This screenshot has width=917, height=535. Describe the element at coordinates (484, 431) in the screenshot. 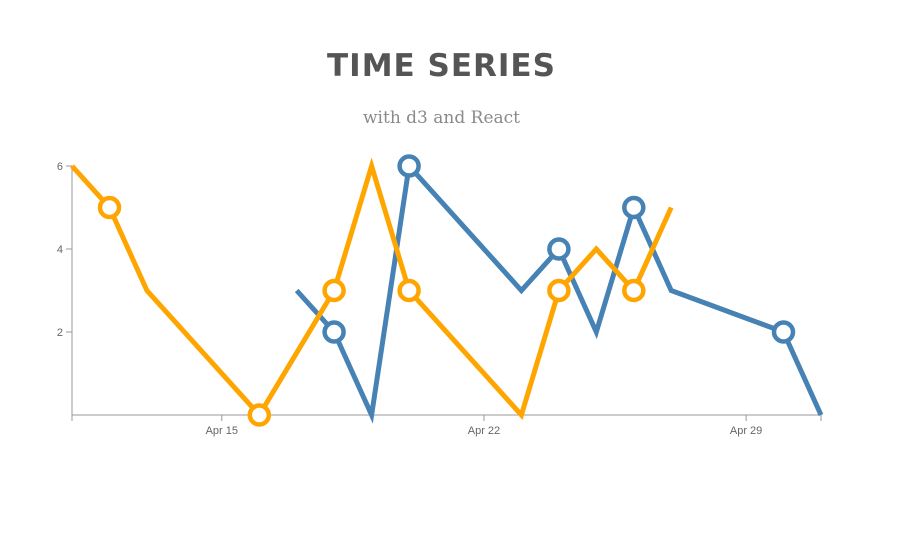

I see `x-tick-label: Apr 22` at that location.